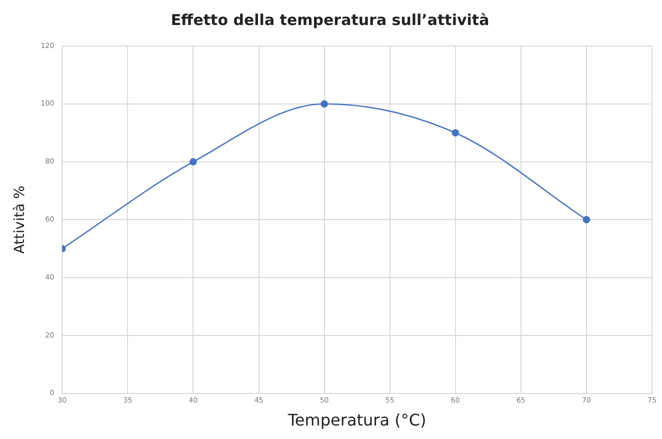 The width and height of the screenshot is (662, 439). I want to click on y-axis-title: Attività %, so click(20, 220).